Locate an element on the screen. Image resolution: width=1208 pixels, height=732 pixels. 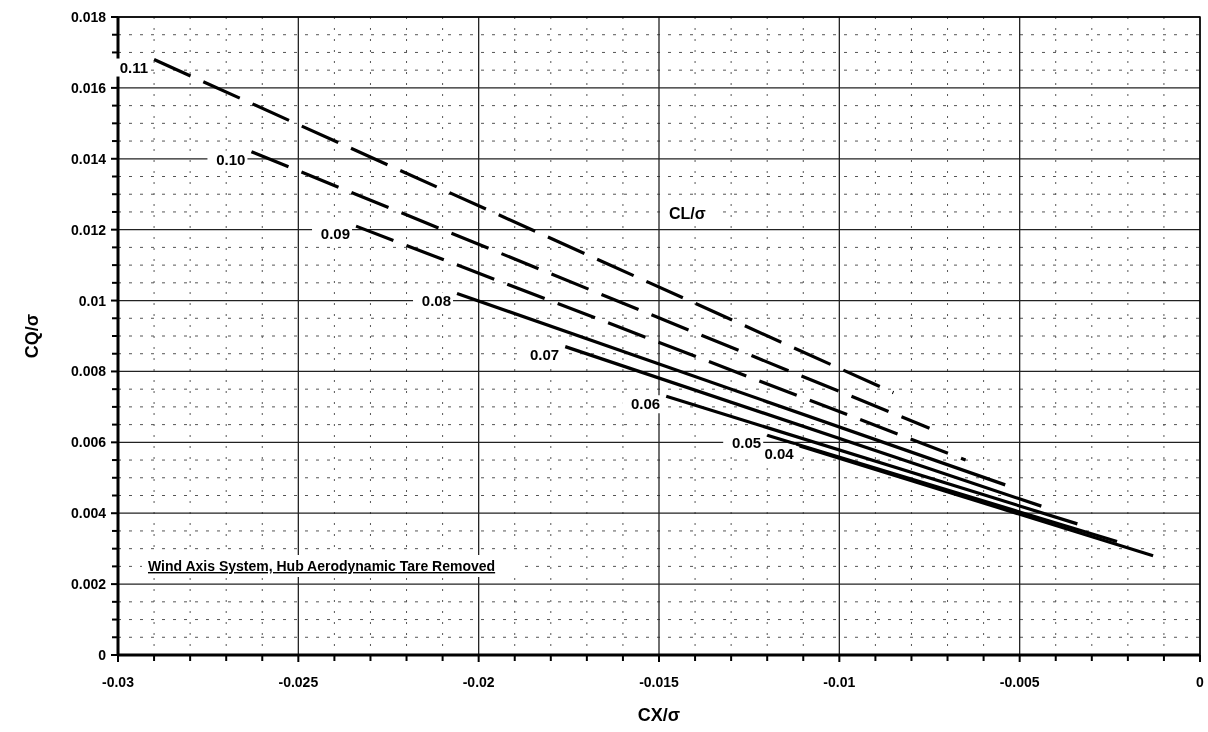
series-label: 0.08 is located at coordinates (436, 301).